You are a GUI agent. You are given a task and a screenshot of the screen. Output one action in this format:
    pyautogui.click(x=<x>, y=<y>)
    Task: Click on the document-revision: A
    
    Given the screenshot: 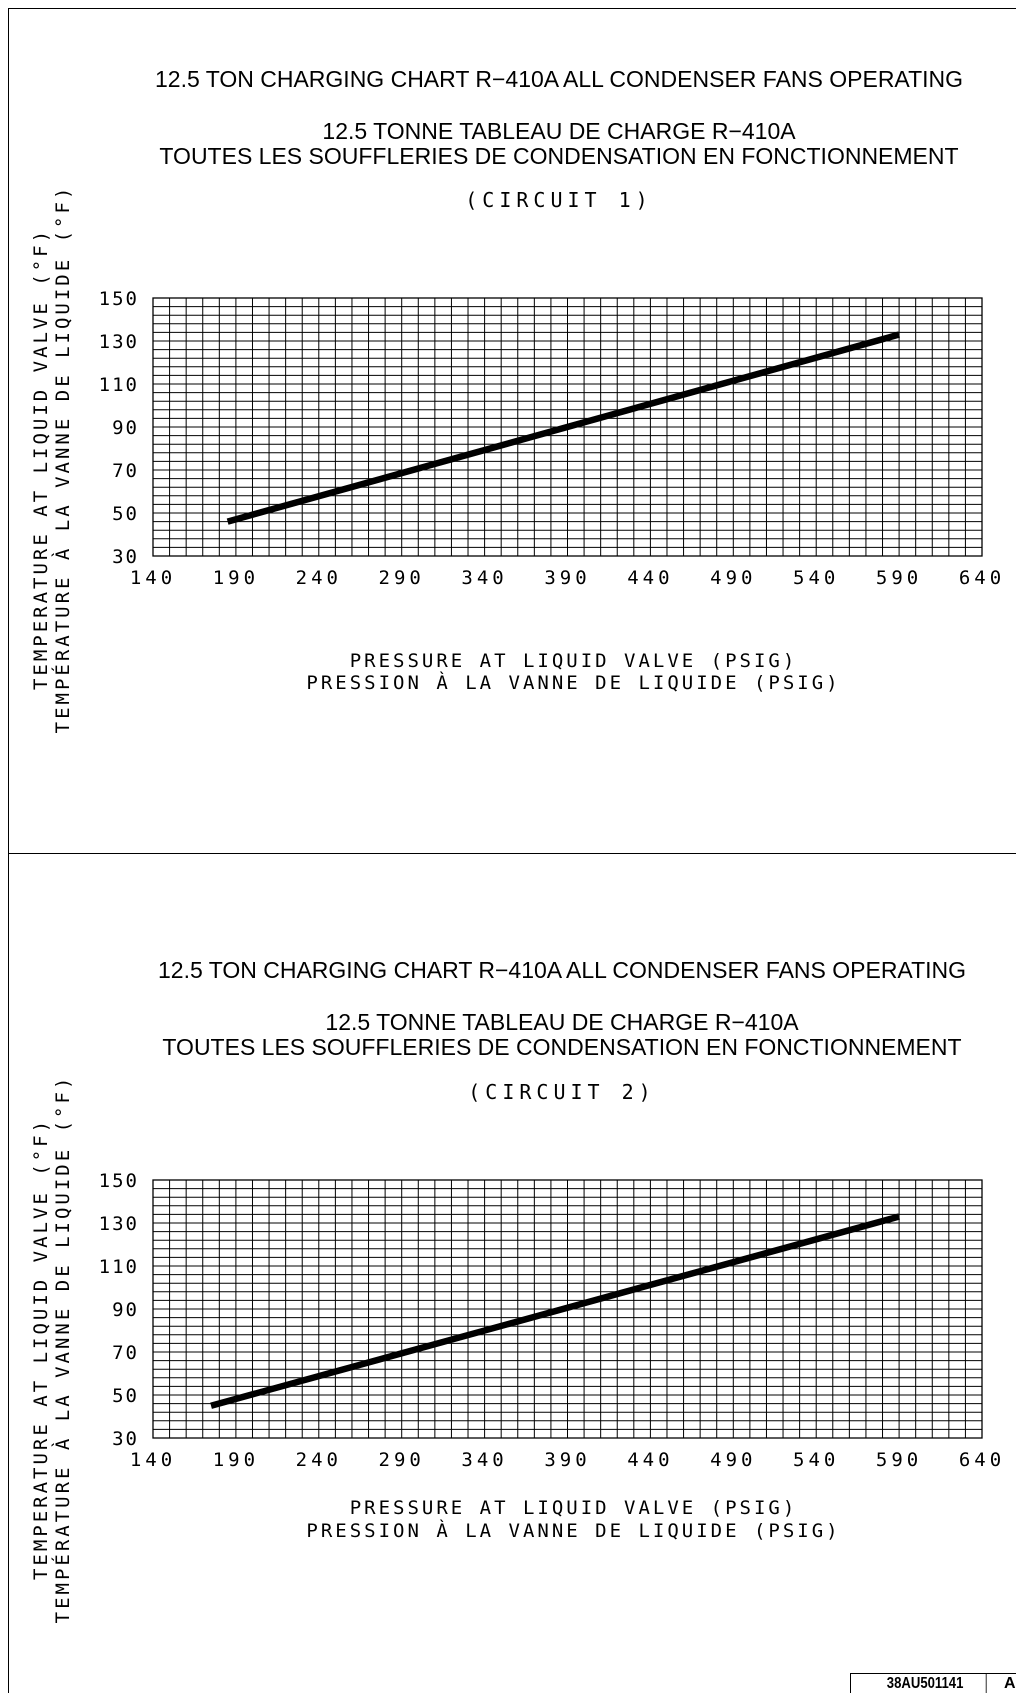 What is the action you would take?
    pyautogui.click(x=1010, y=1683)
    